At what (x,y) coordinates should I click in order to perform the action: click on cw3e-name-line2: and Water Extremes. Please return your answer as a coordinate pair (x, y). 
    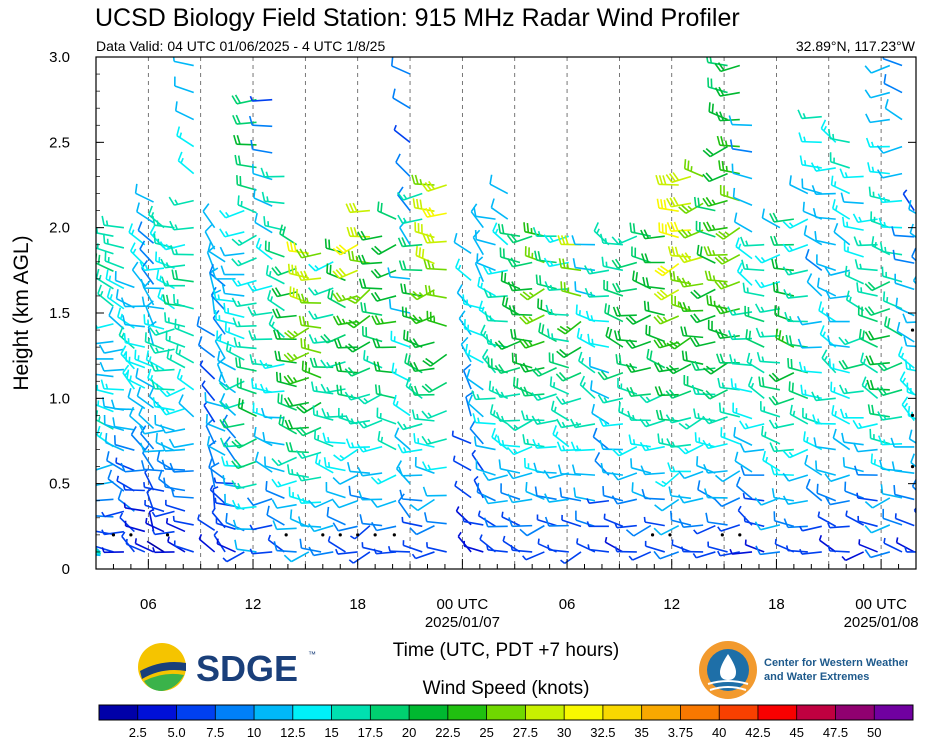
    Looking at the image, I should click on (816, 677).